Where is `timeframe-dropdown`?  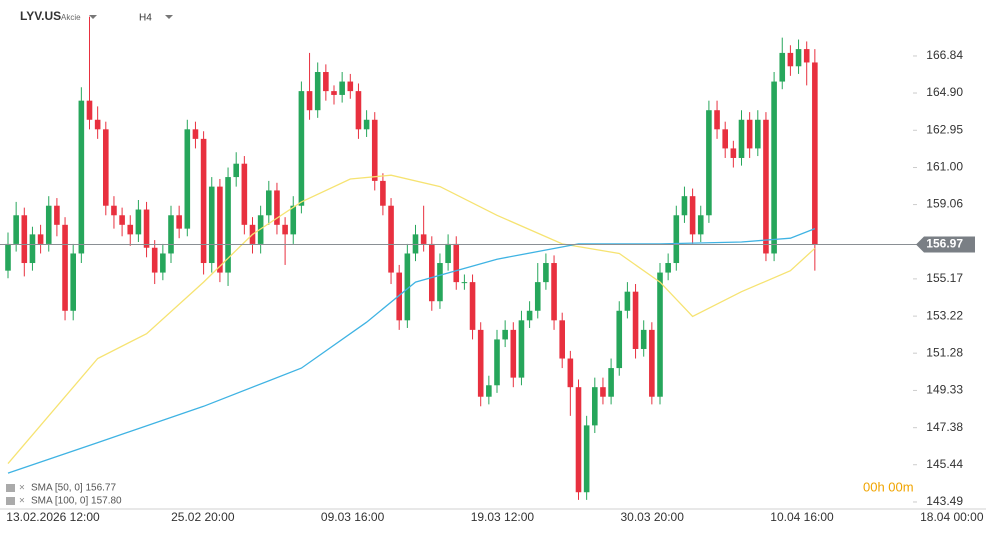 timeframe-dropdown is located at coordinates (169, 17).